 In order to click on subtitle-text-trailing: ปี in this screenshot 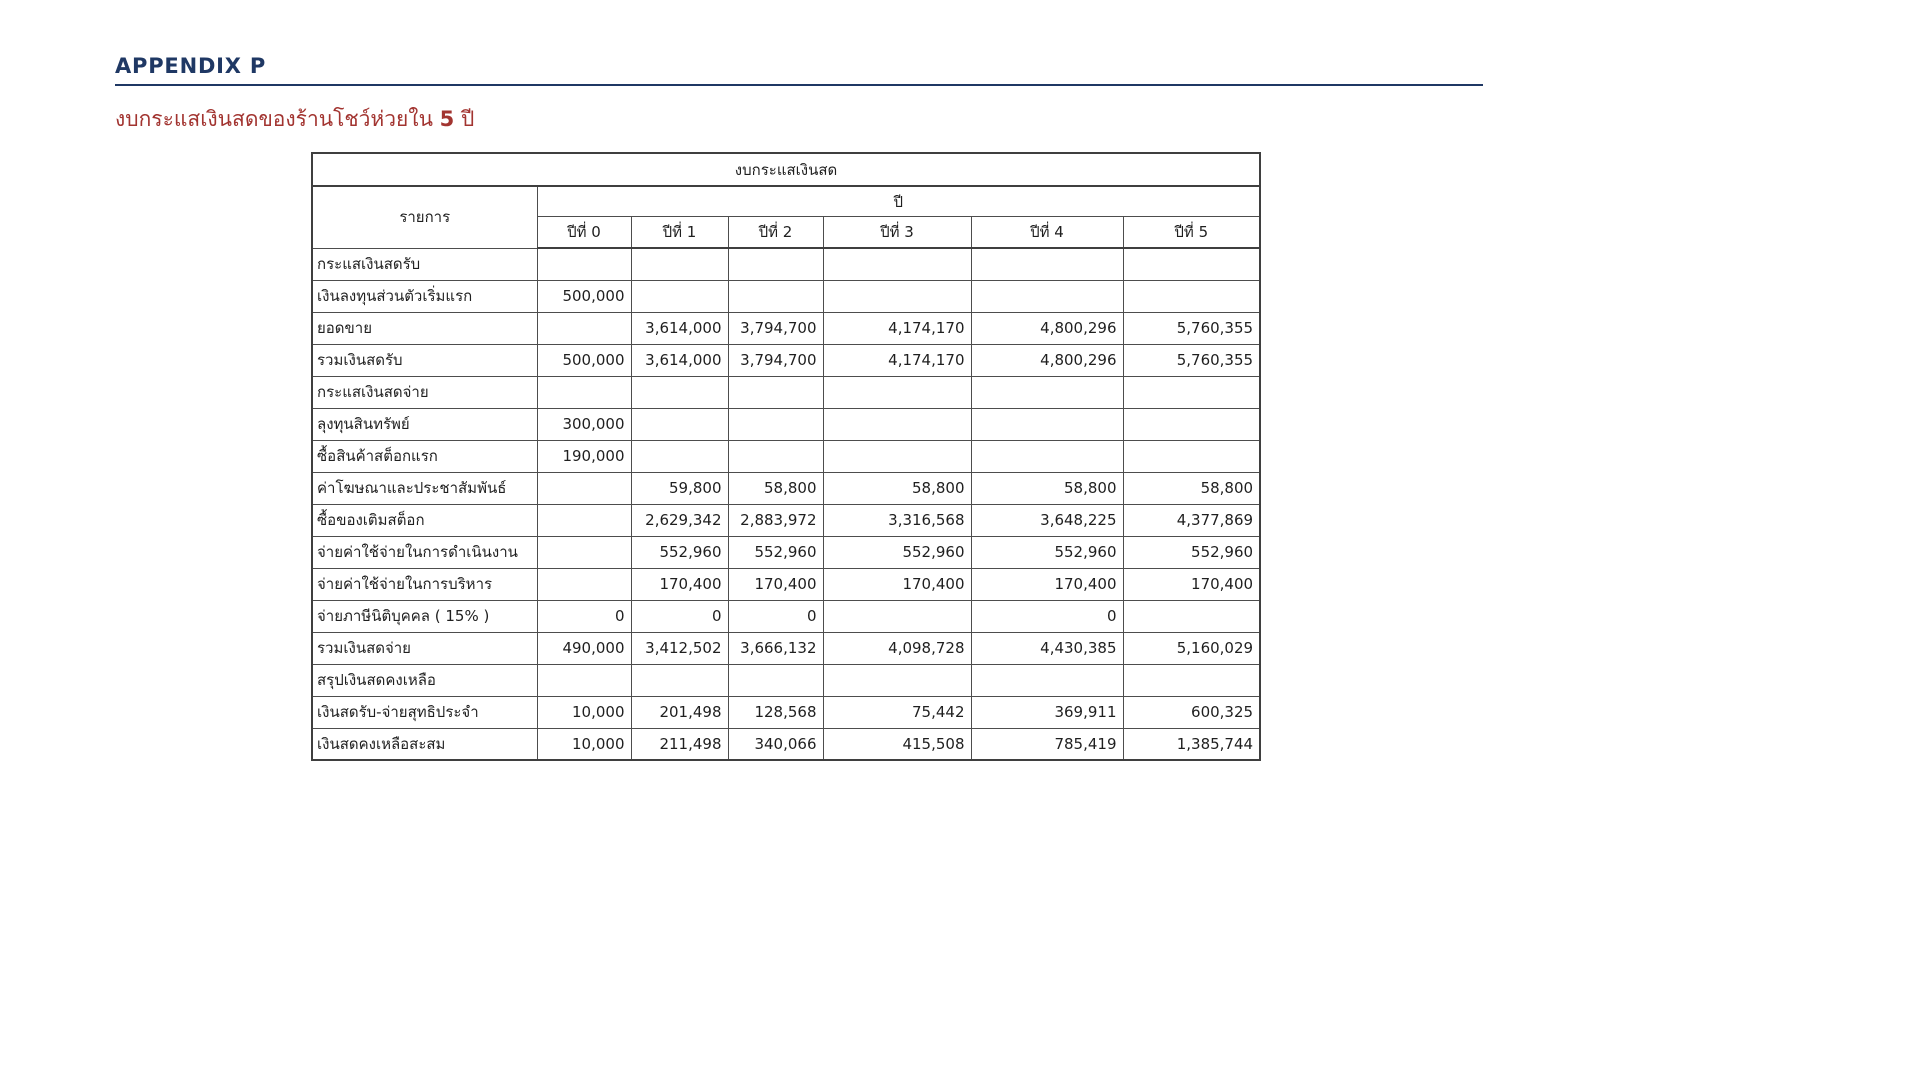, I will do `click(464, 119)`.